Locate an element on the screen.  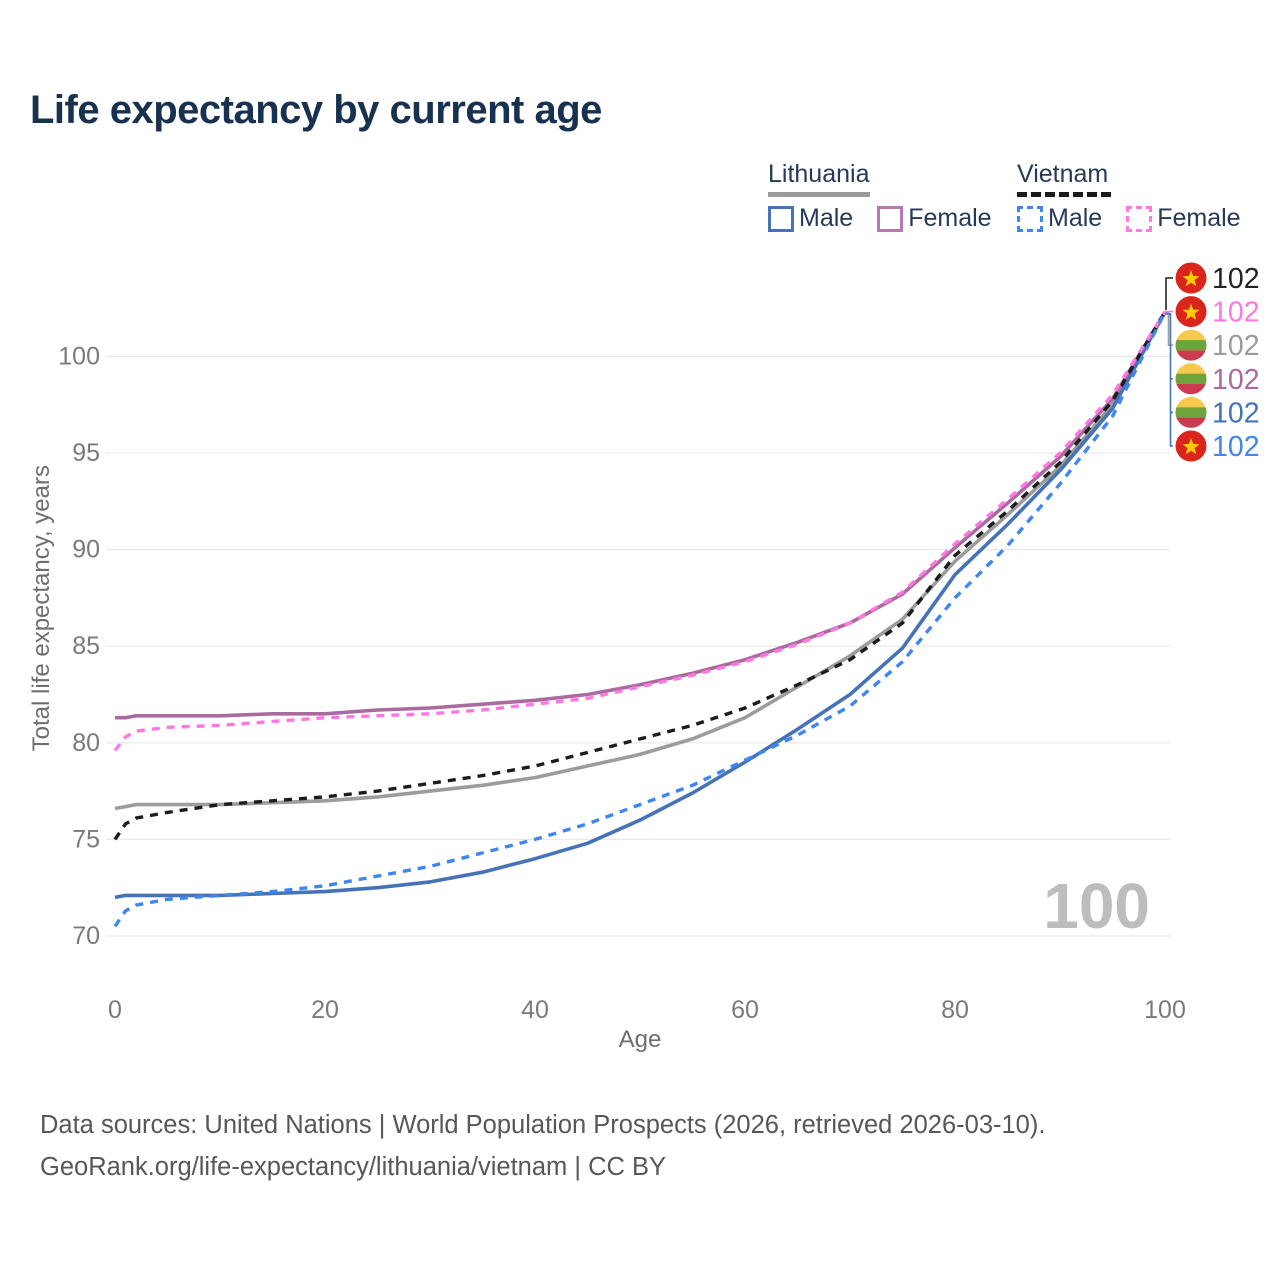
y-tick-label: 70 is located at coordinates (86, 936).